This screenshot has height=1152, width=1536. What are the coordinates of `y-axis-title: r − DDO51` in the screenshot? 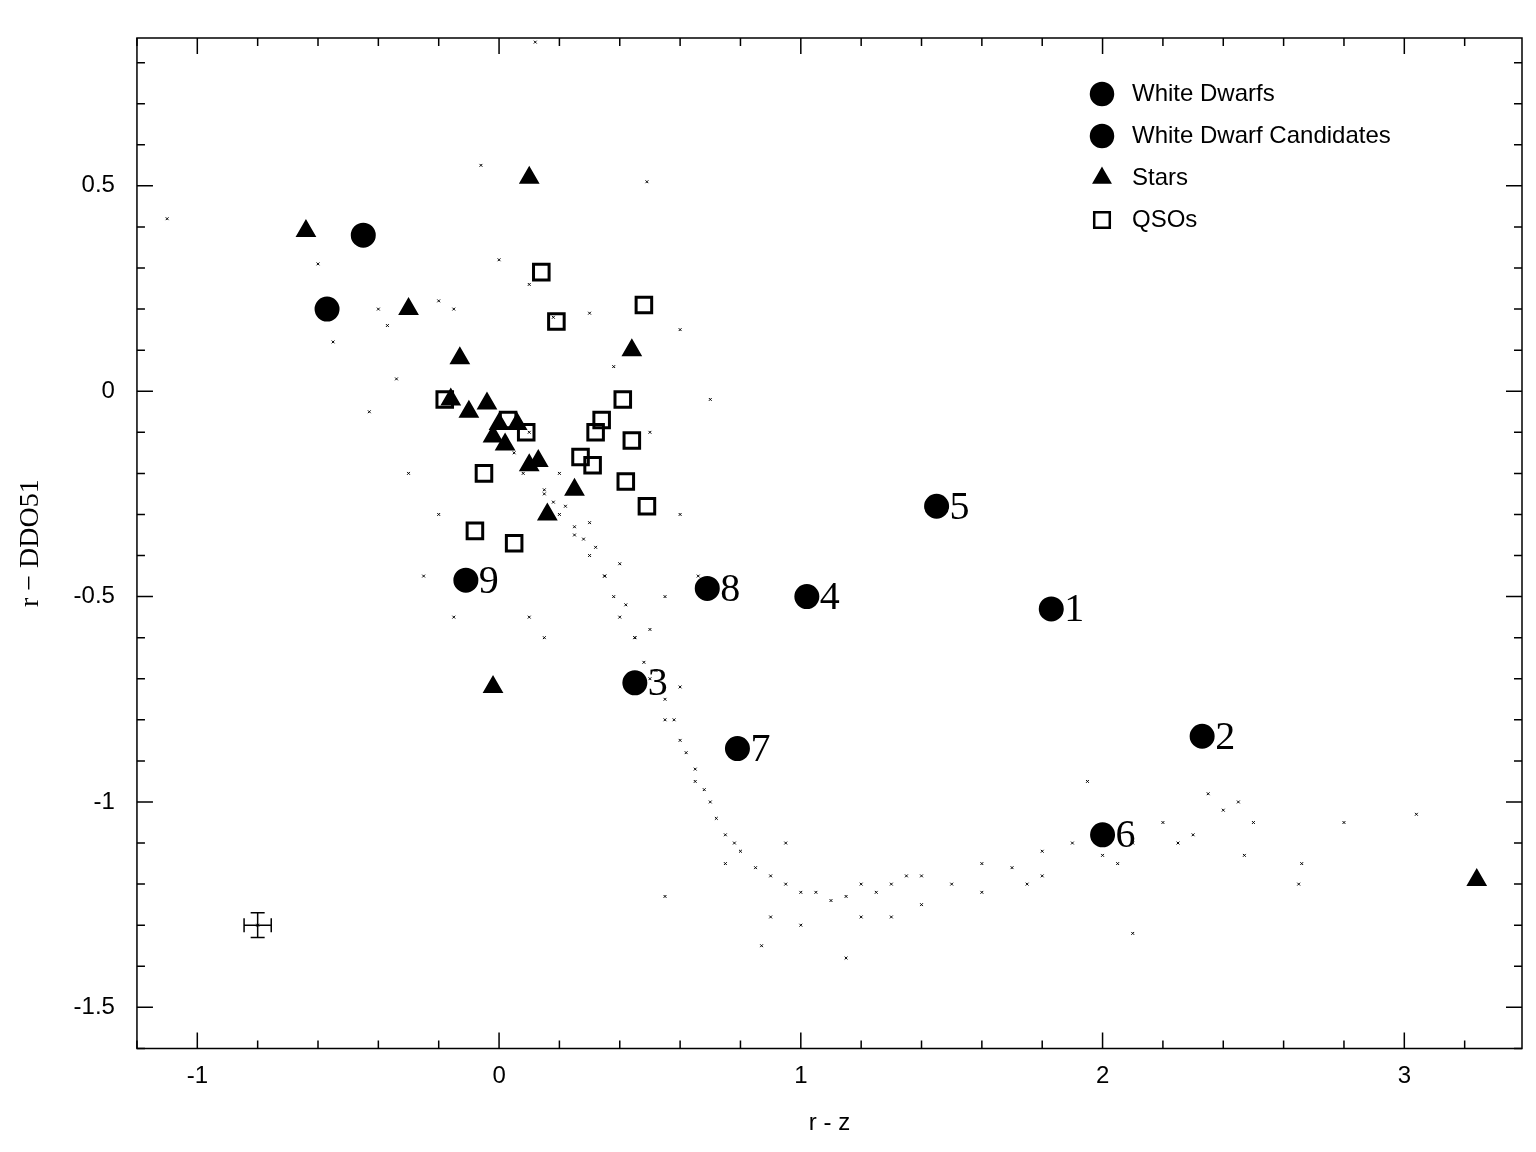 It's located at (29, 543).